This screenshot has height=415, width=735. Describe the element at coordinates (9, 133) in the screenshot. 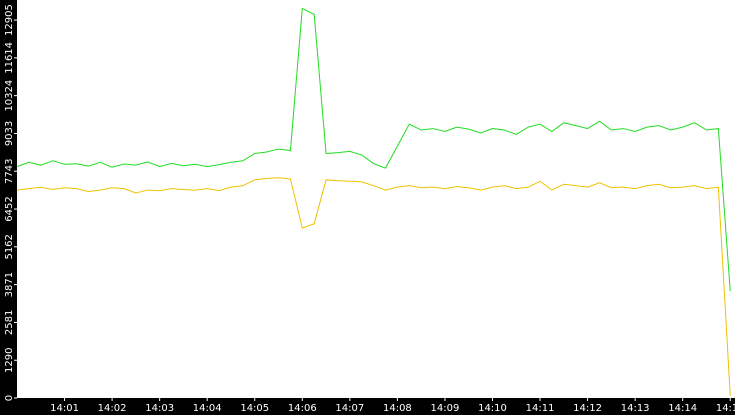

I see `y-tick-label: 9033` at that location.